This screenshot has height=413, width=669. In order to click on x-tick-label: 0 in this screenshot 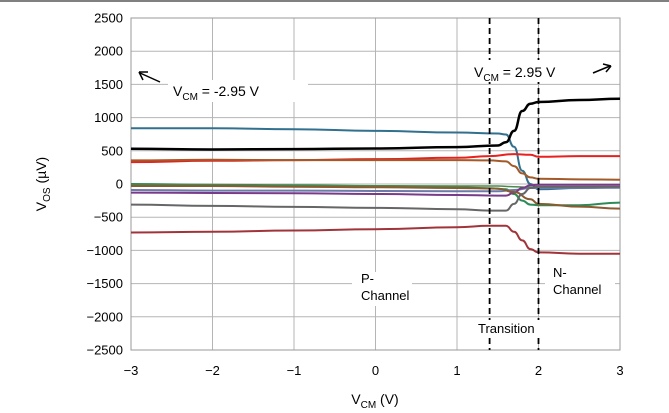, I will do `click(375, 370)`.